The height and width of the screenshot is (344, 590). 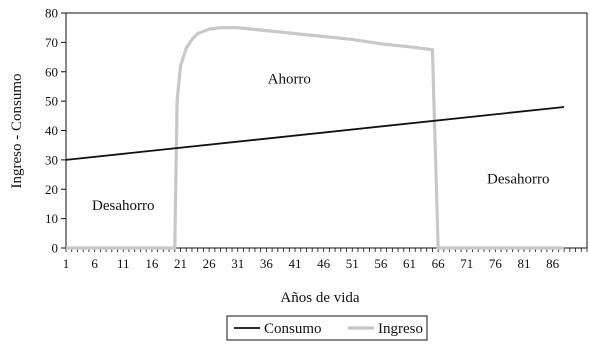 What do you see at coordinates (324, 263) in the screenshot?
I see `x-tick-label: 46` at bounding box center [324, 263].